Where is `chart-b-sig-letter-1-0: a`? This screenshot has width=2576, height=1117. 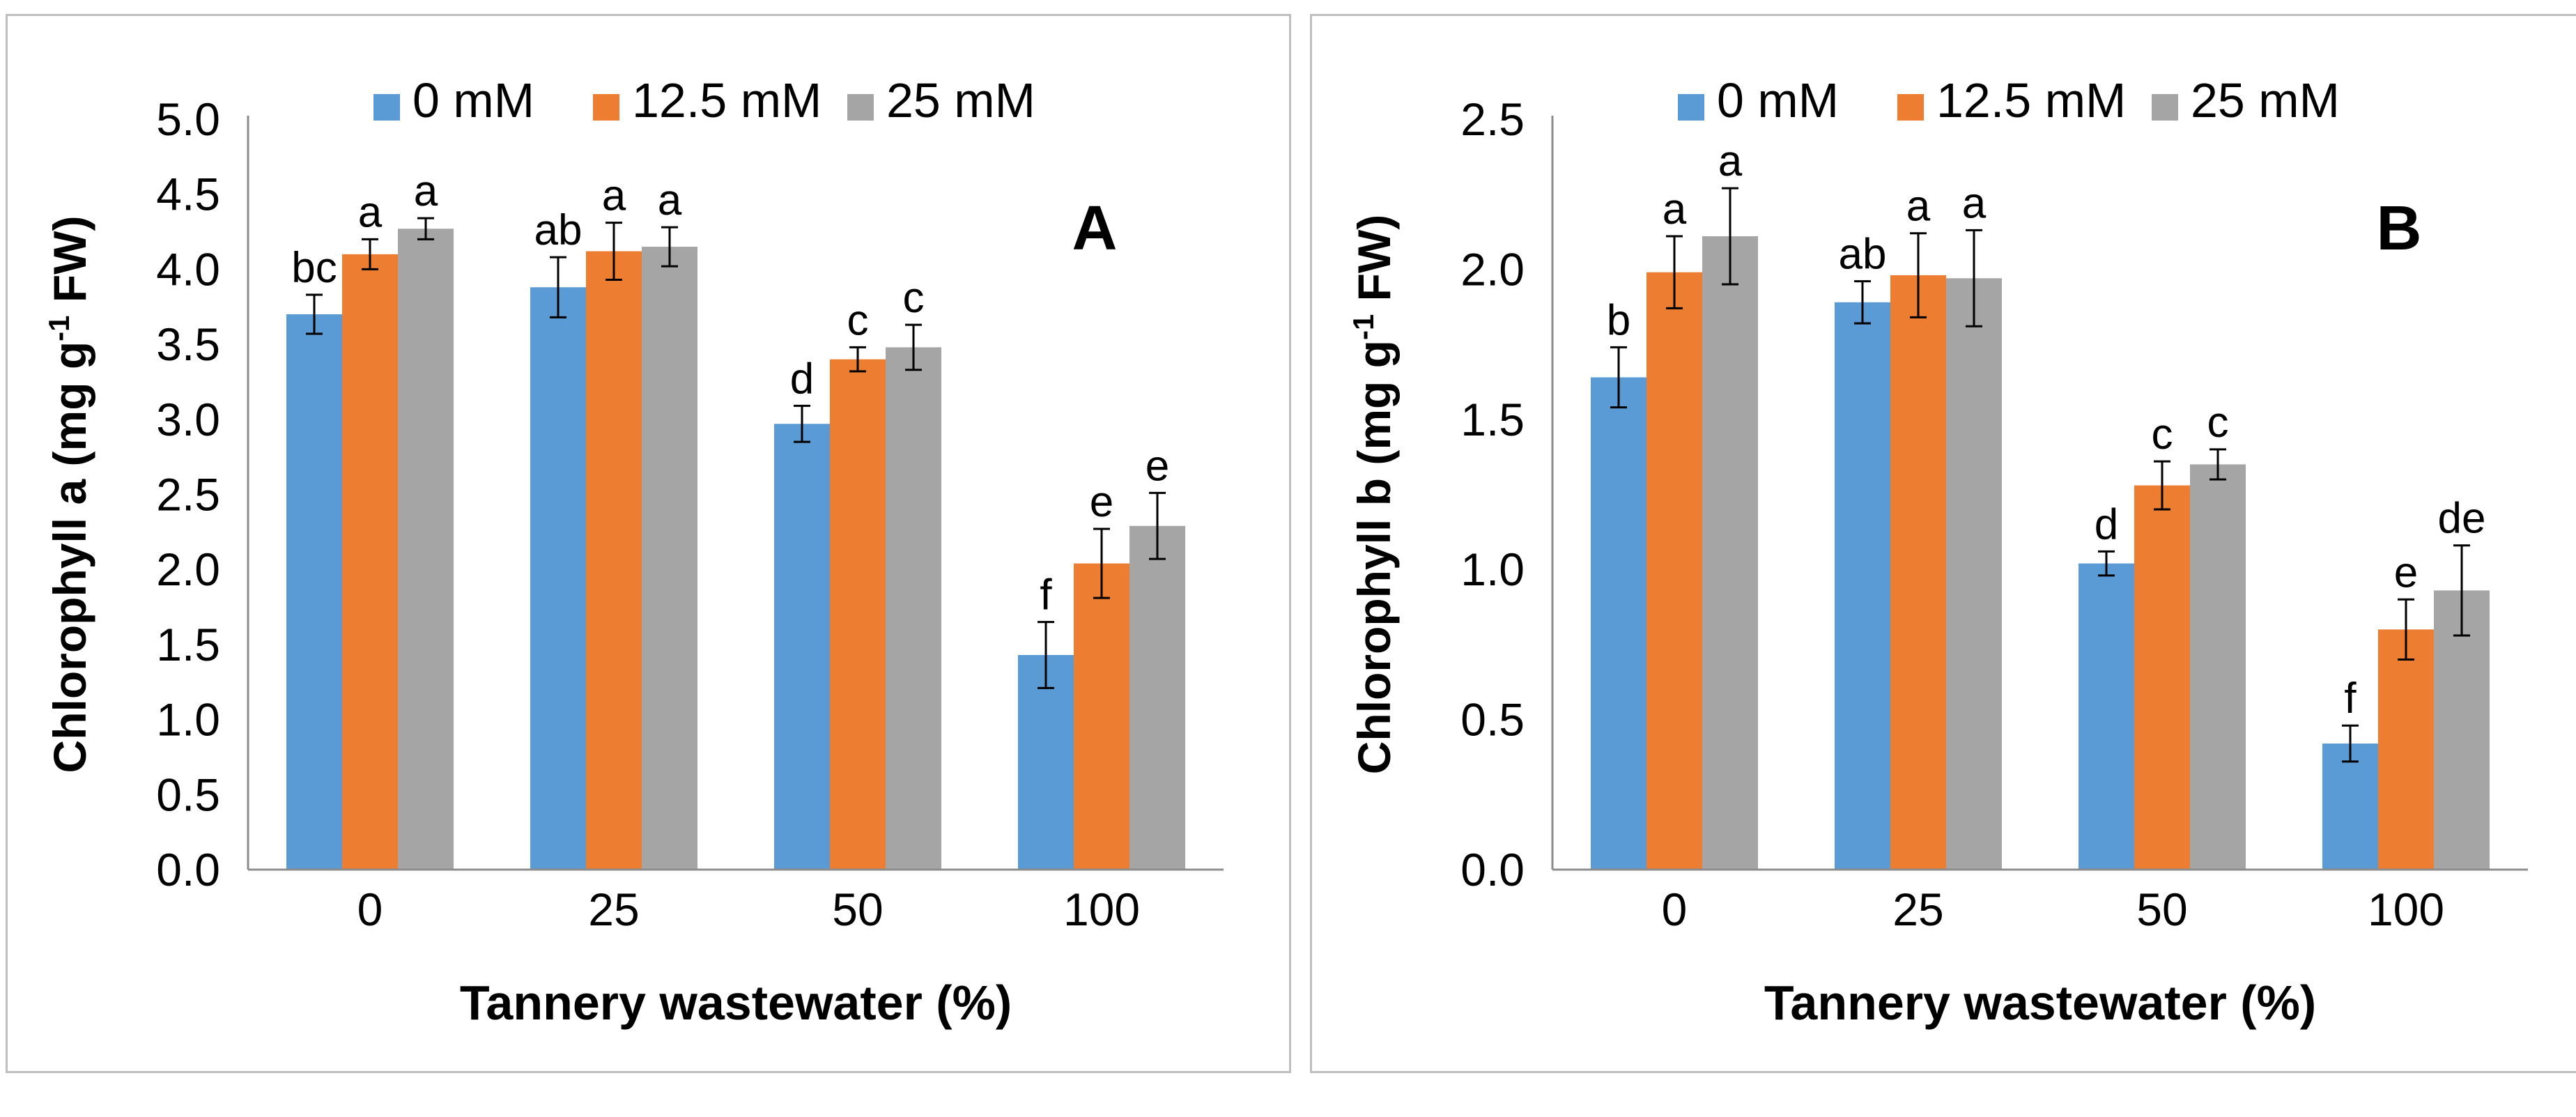
chart-b-sig-letter-1-0: a is located at coordinates (1675, 209).